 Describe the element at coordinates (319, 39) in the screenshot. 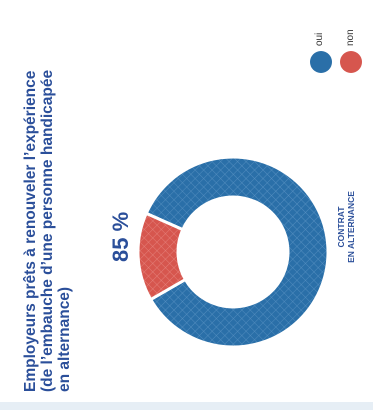

I see `legend-label-oui: oui` at that location.